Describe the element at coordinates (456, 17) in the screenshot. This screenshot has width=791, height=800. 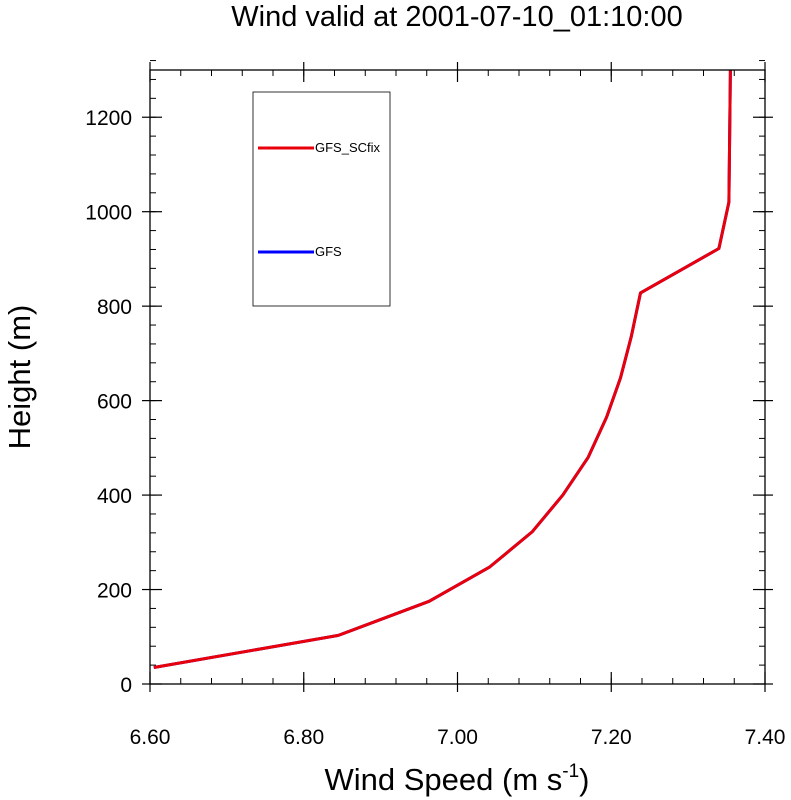
I see `chart-title: Wind valid at 2001-07-10_01:10:00` at that location.